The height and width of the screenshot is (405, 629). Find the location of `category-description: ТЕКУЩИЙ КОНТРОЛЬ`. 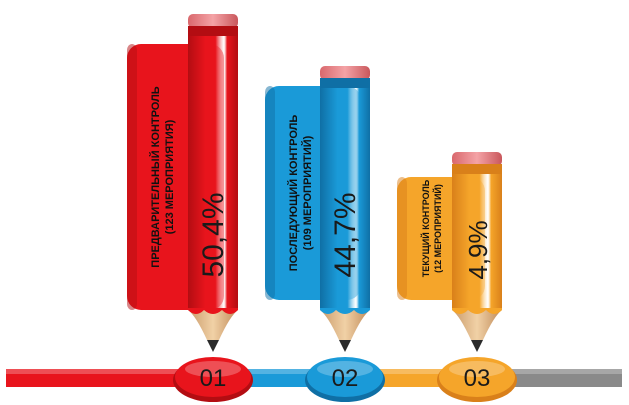

category-description: ТЕКУЩИЙ КОНТРОЛЬ is located at coordinates (425, 228).